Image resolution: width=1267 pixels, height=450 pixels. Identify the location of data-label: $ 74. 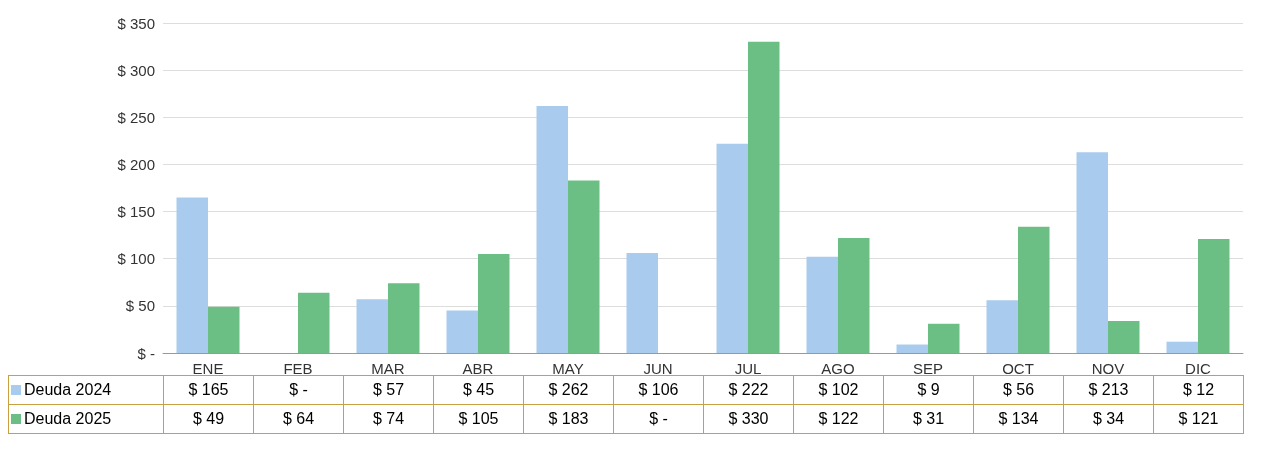
(388, 419).